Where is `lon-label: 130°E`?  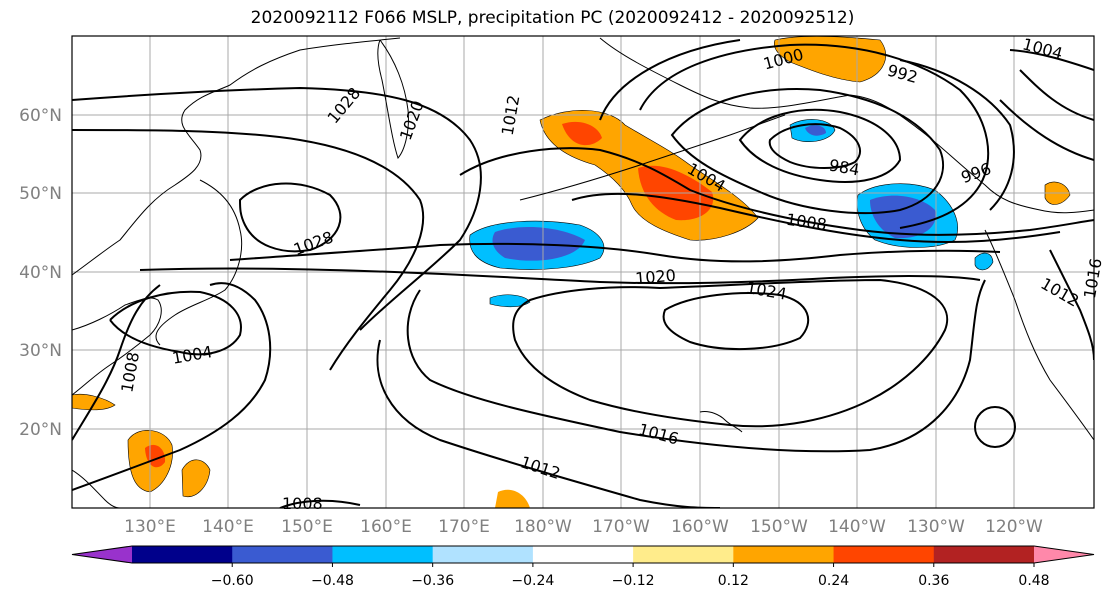
lon-label: 130°E is located at coordinates (150, 527).